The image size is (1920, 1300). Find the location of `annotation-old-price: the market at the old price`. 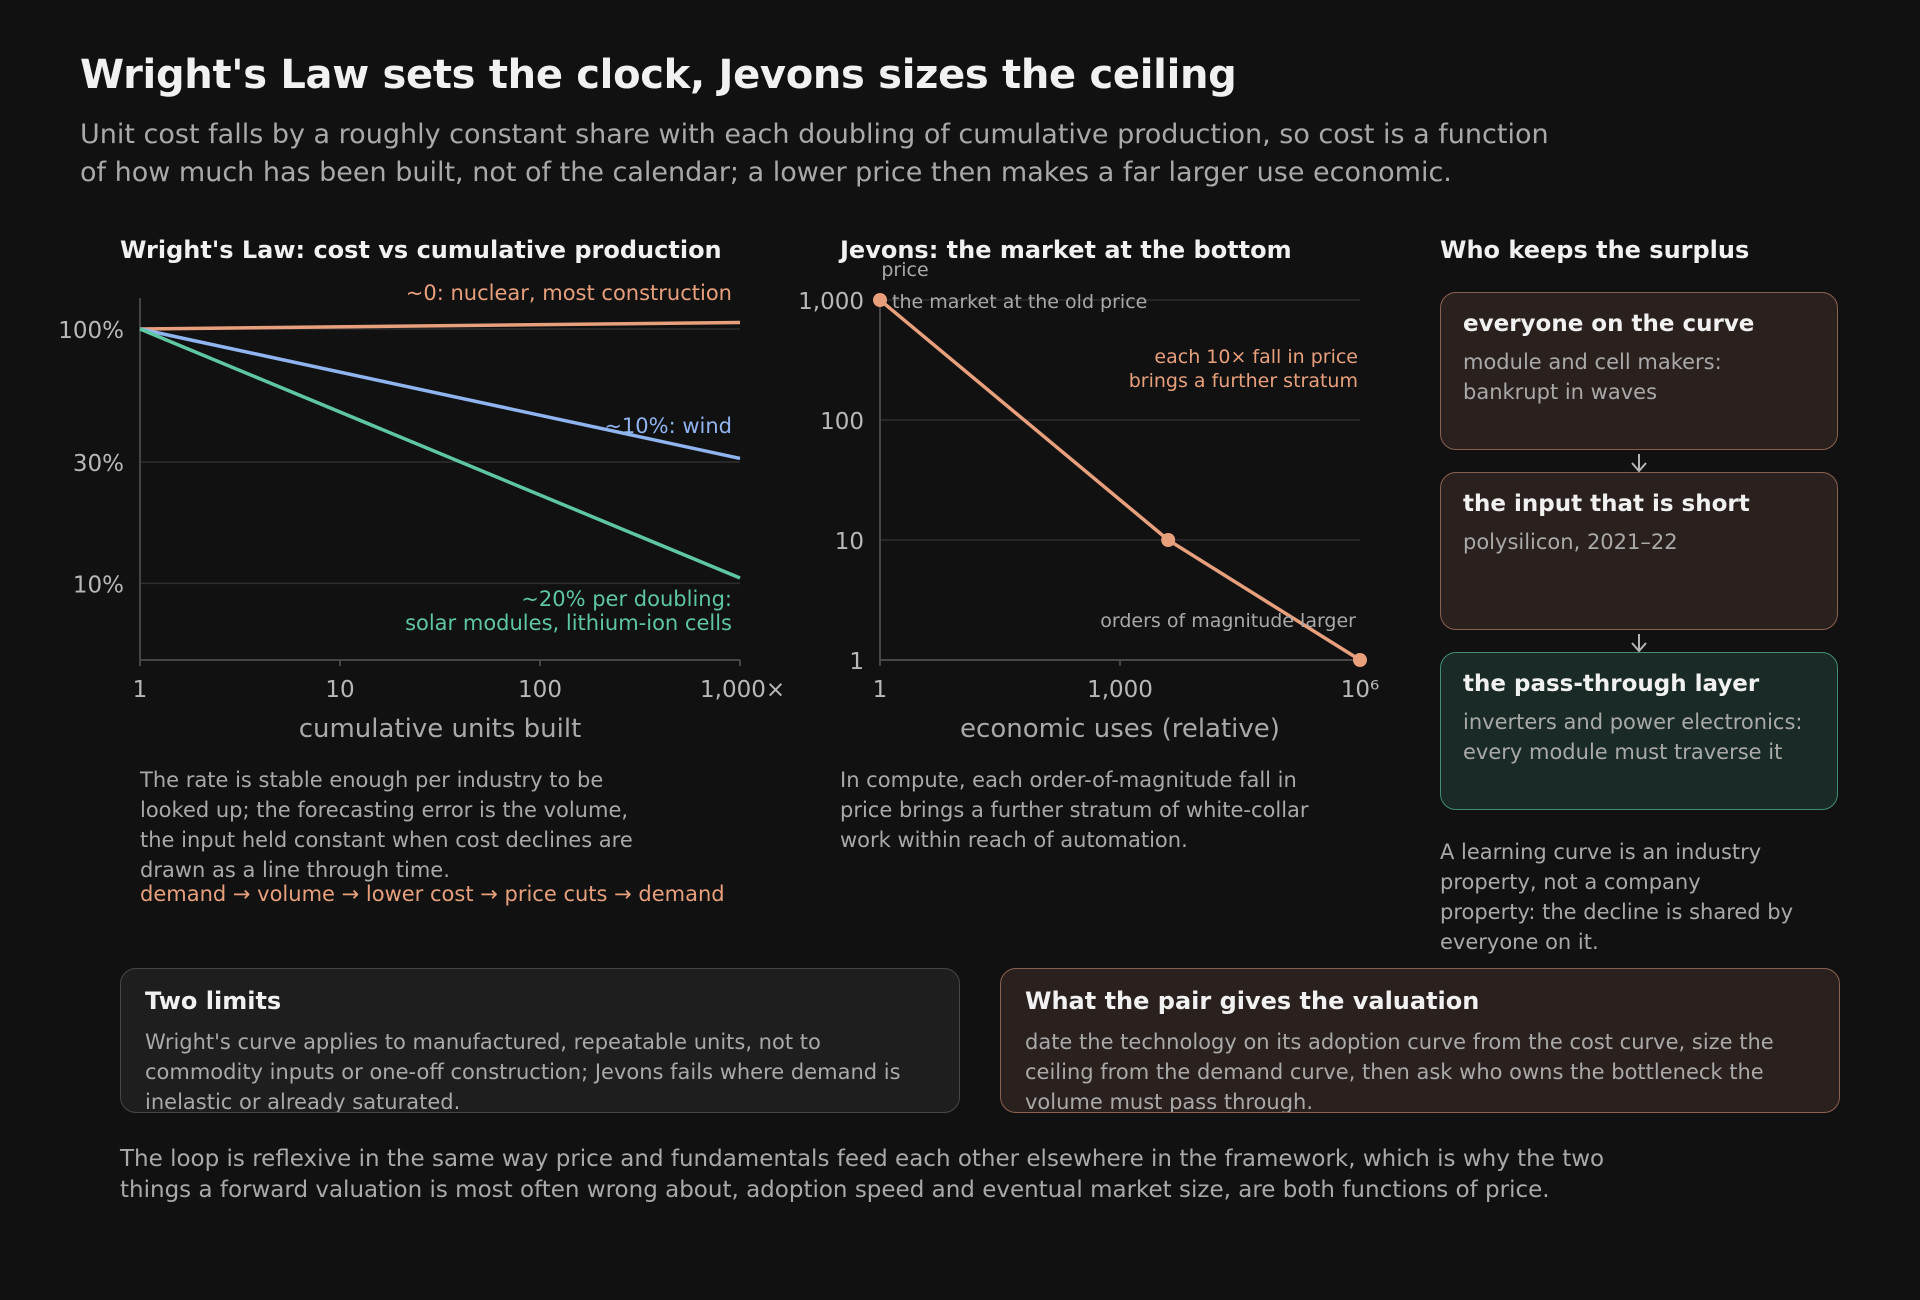

annotation-old-price: the market at the old price is located at coordinates (1019, 302).